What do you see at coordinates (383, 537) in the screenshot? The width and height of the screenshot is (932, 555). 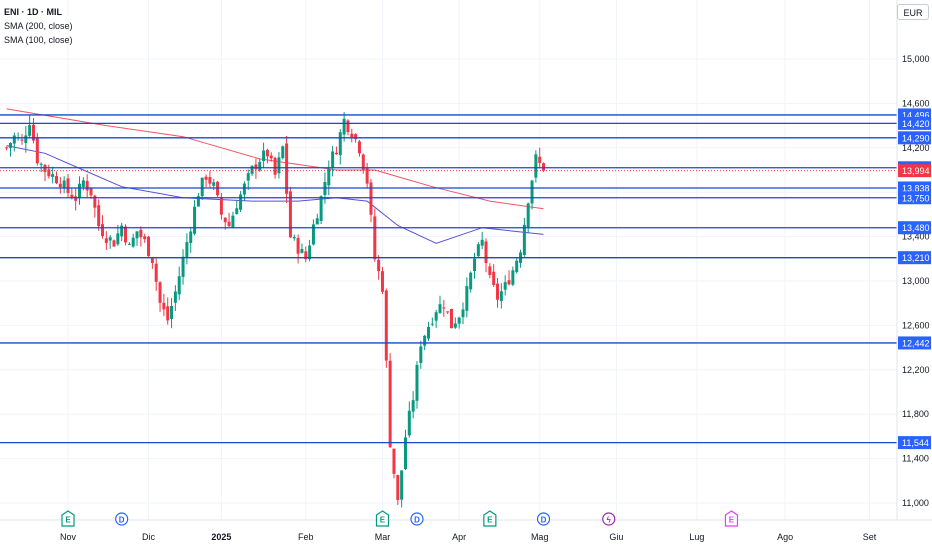 I see `time-tick-label: Mar` at bounding box center [383, 537].